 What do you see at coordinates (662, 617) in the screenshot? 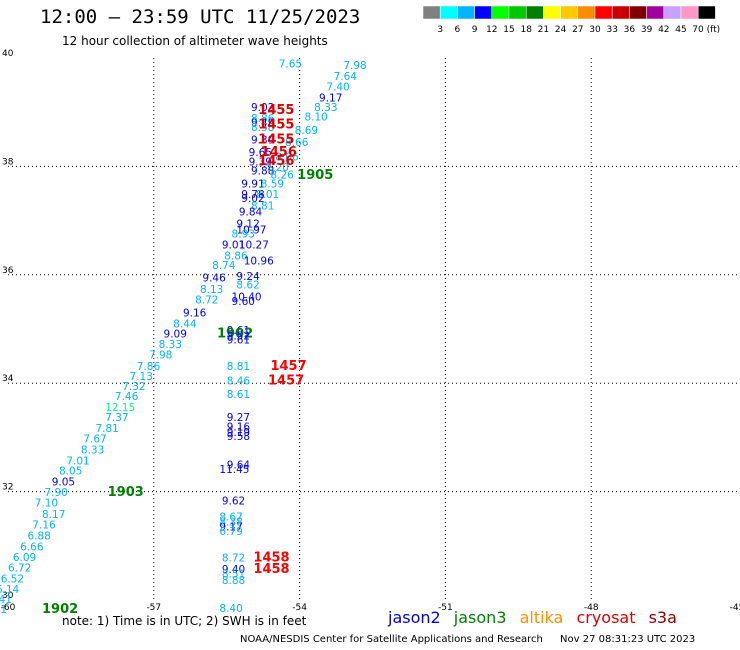
I see `satellite-s3a: s3a` at bounding box center [662, 617].